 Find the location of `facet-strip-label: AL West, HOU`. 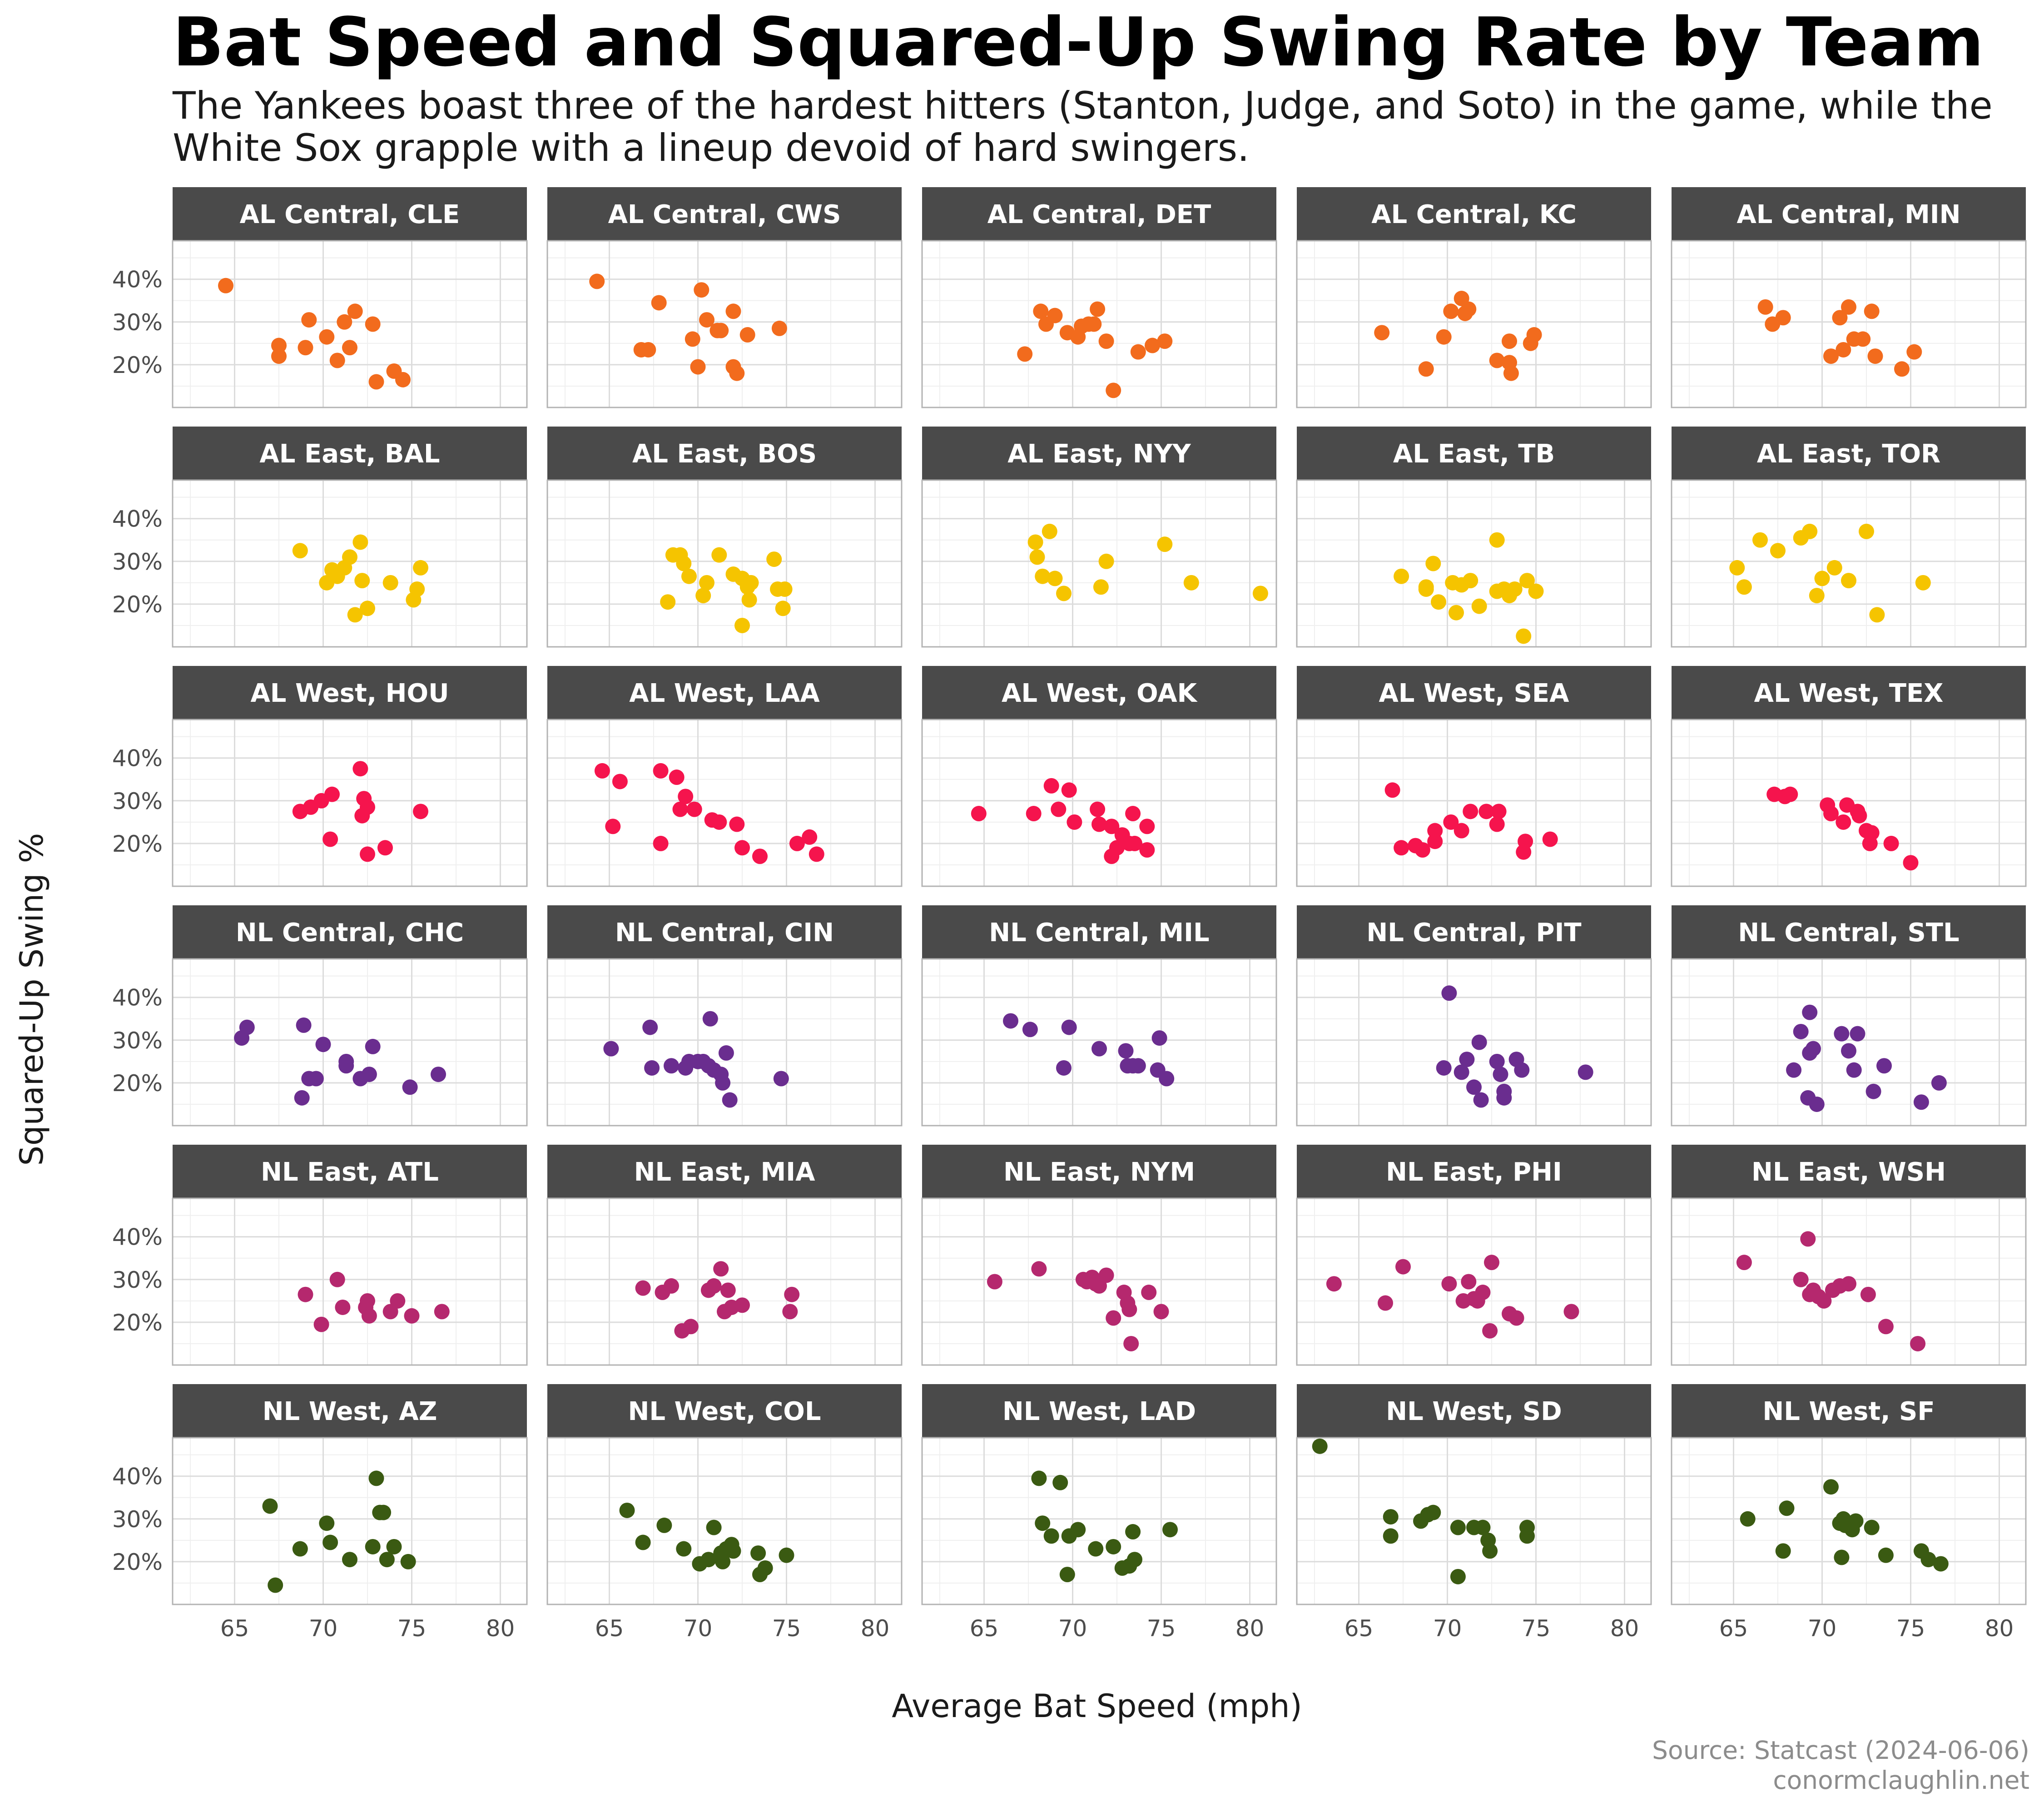

facet-strip-label: AL West, HOU is located at coordinates (349, 693).